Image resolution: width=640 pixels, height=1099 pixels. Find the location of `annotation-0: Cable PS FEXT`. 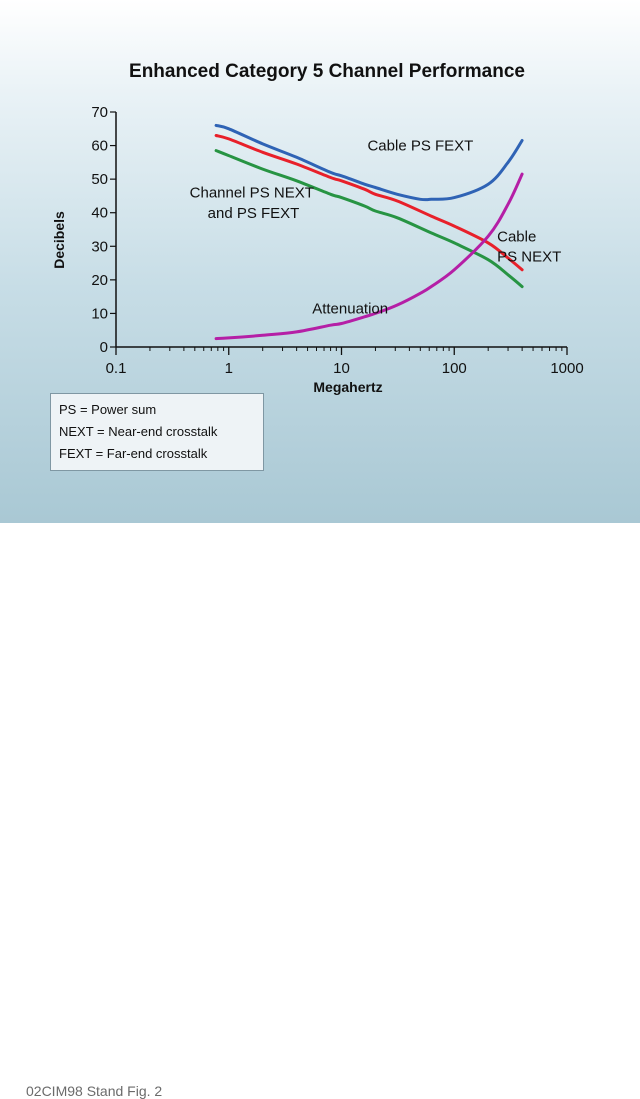

annotation-0: Cable PS FEXT is located at coordinates (420, 146).